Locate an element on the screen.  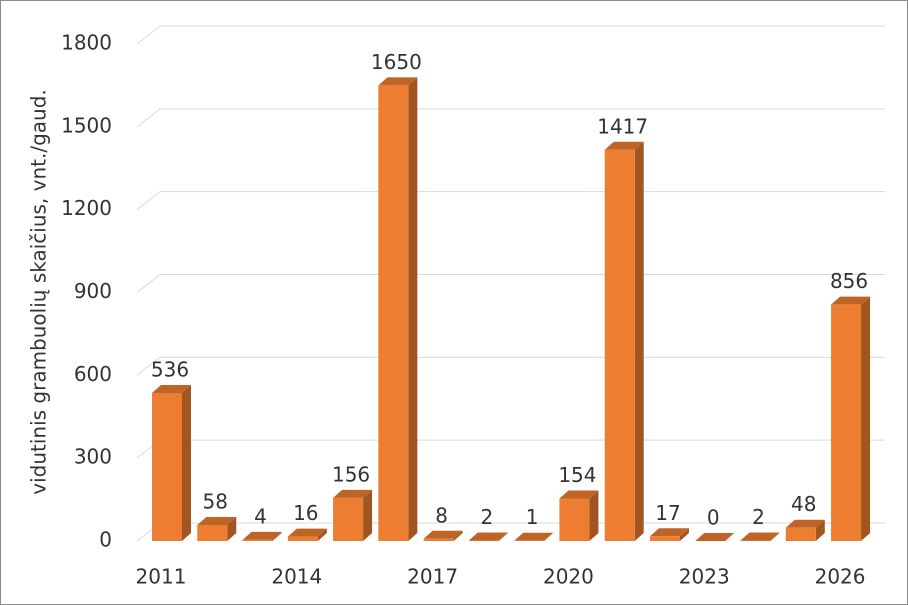
data-label: 1 is located at coordinates (532, 517).